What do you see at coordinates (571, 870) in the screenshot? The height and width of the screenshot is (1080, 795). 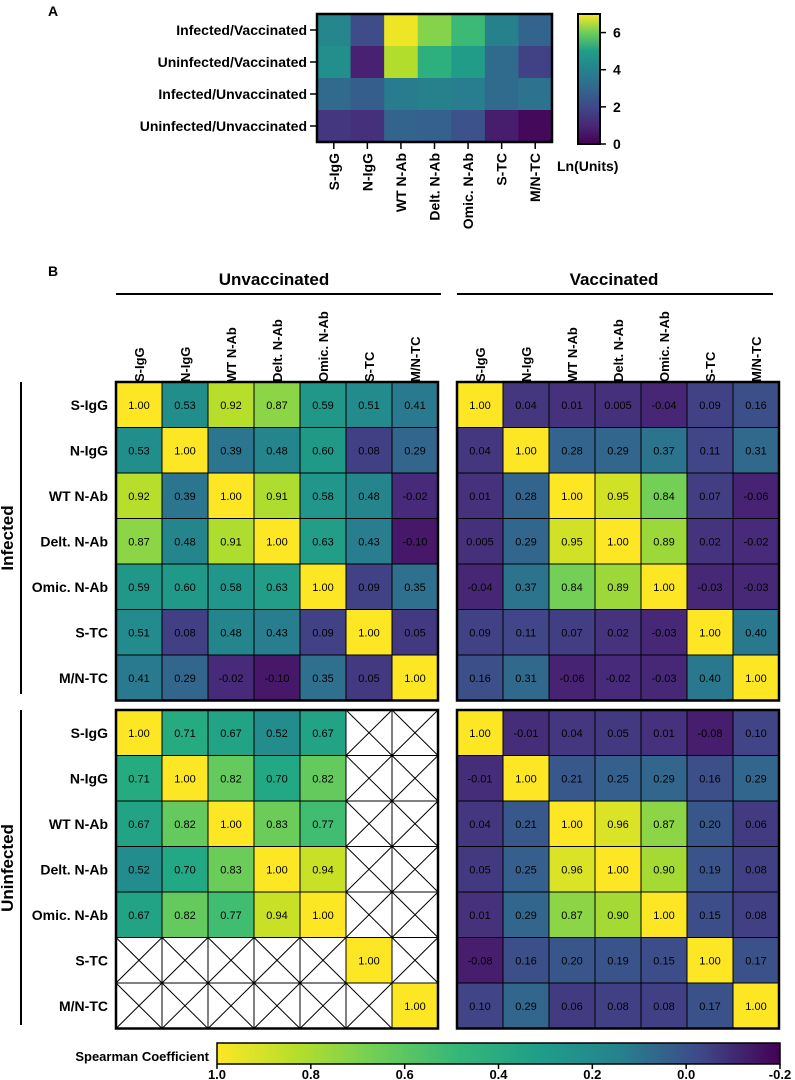 I see `heatmap-cell-value: 0.96` at bounding box center [571, 870].